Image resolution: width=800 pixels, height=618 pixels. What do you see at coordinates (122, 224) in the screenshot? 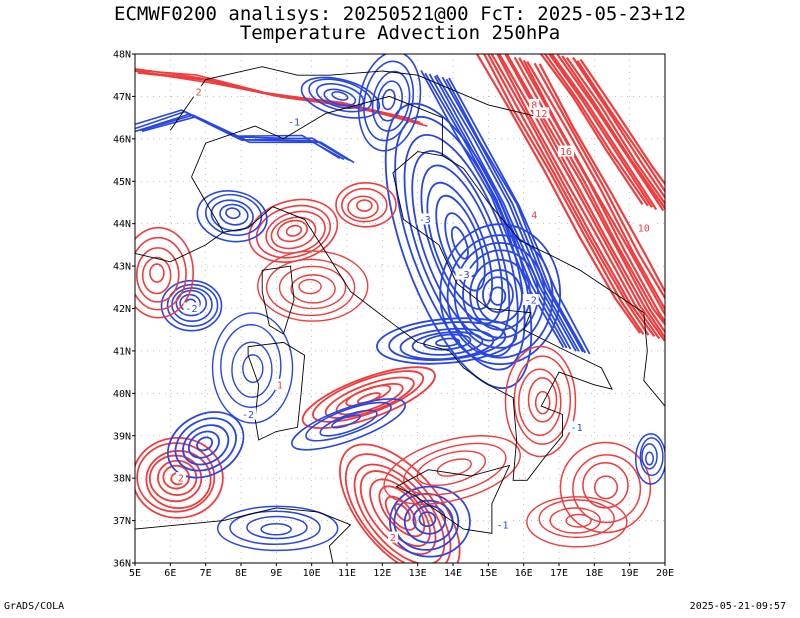
I see `lat-tick-label: 44N` at bounding box center [122, 224].